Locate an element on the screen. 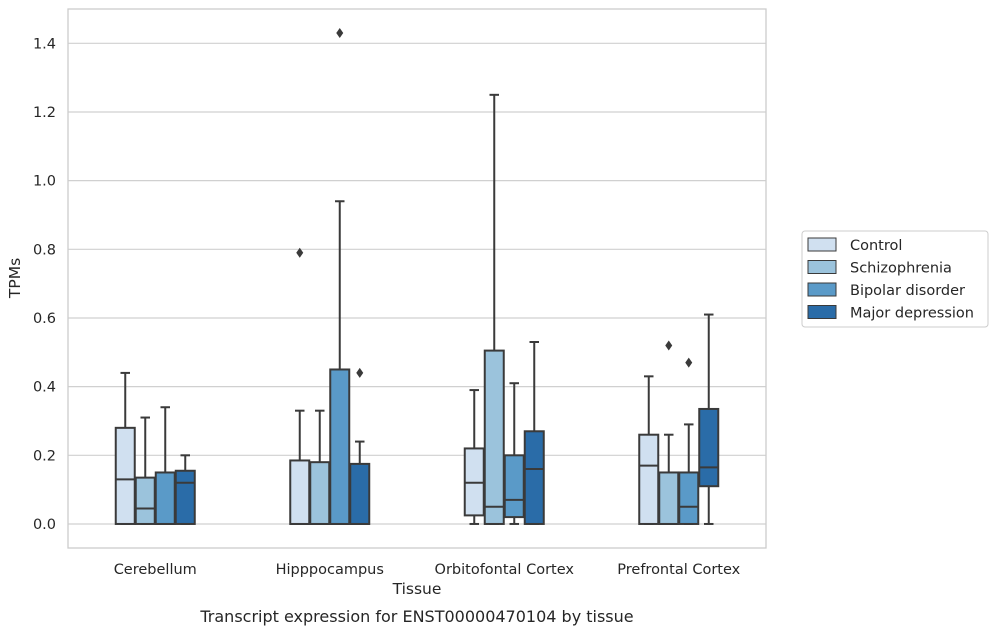  x-tick-label: Cerebellum is located at coordinates (155, 570).